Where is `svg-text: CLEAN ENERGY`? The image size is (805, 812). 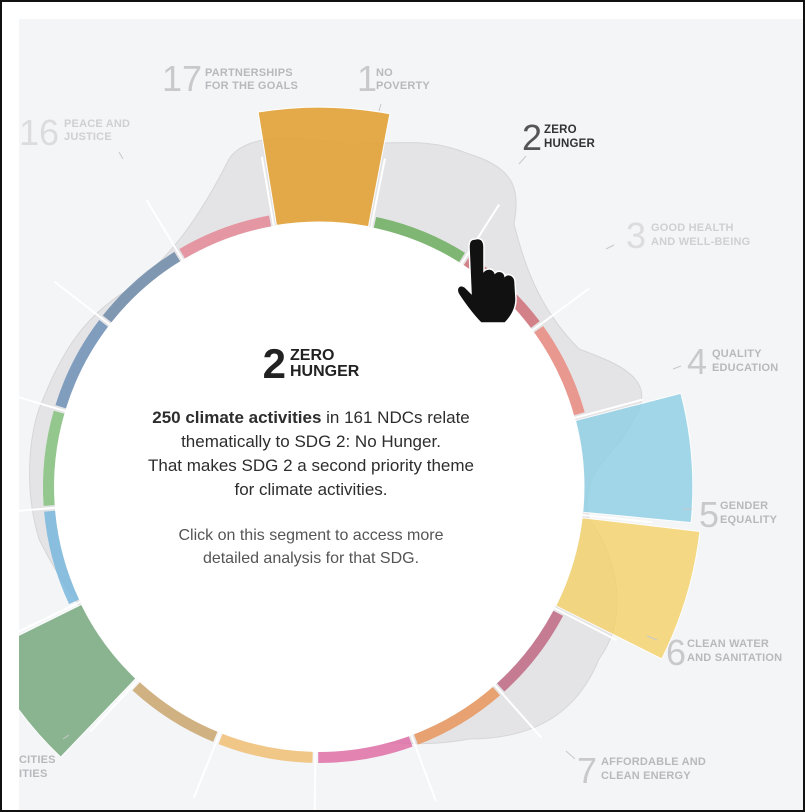 svg-text: CLEAN ENERGY is located at coordinates (646, 776).